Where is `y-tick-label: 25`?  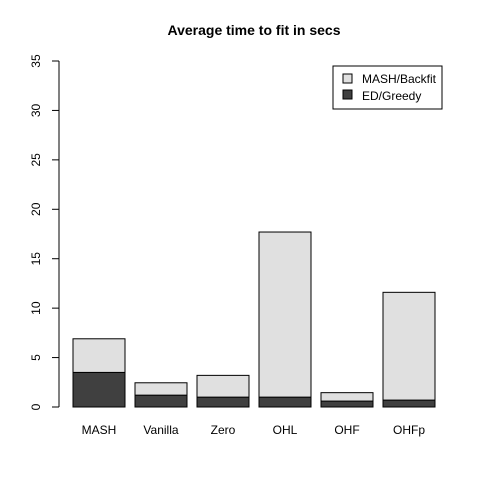
y-tick-label: 25 is located at coordinates (36, 160).